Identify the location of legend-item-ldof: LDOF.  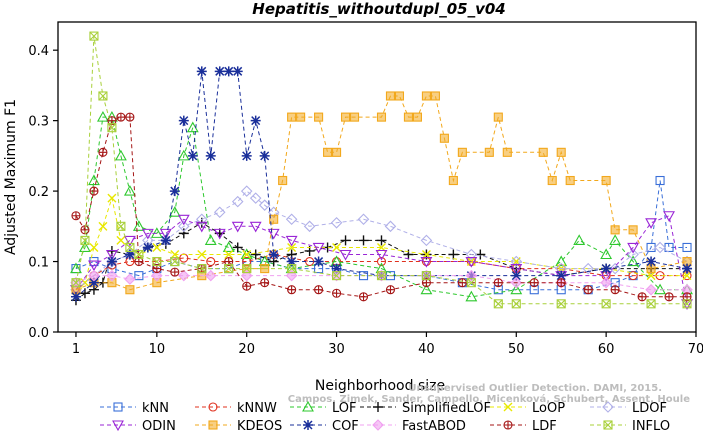
(628, 408).